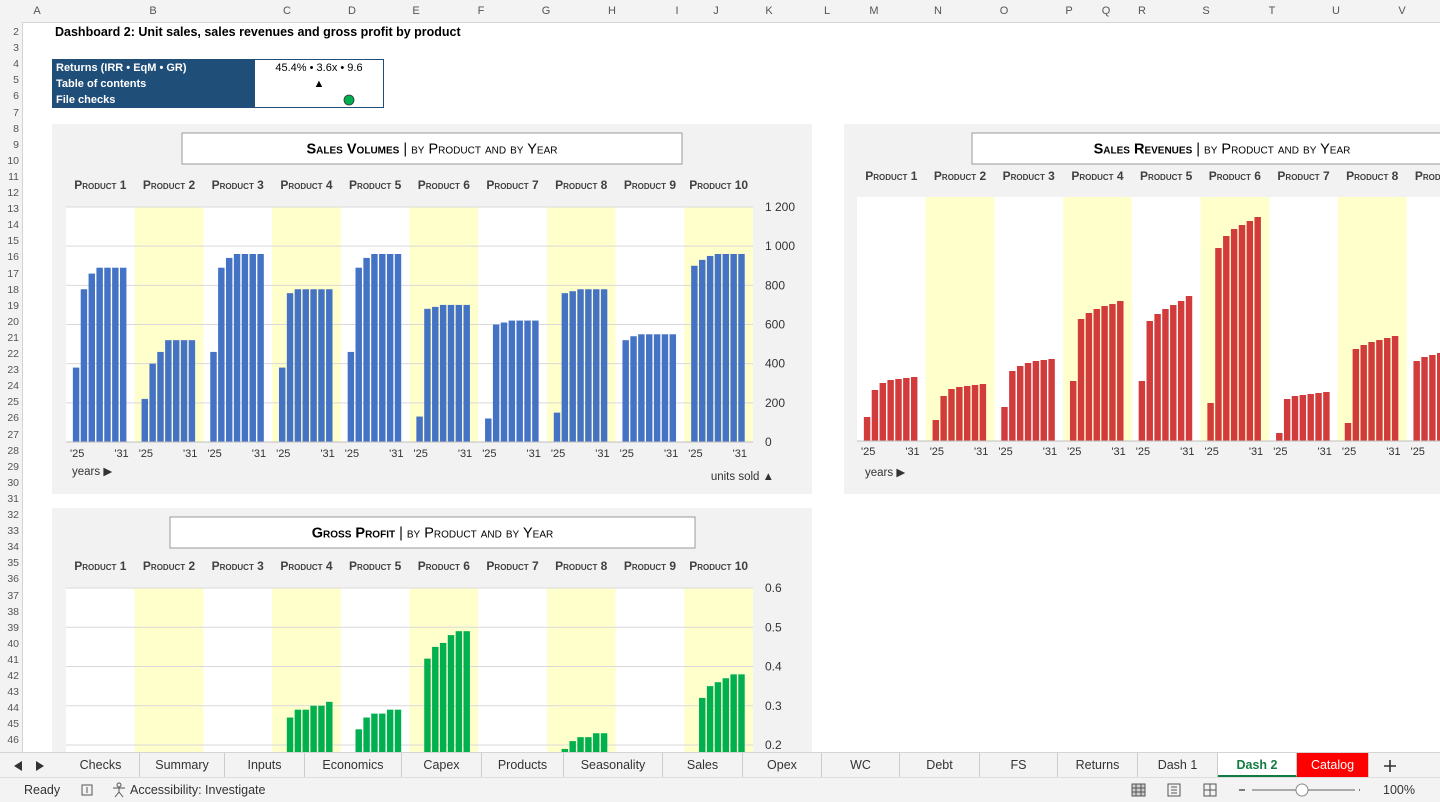 This screenshot has width=1440, height=802. What do you see at coordinates (29, 766) in the screenshot?
I see `tab-scroll-arrows` at bounding box center [29, 766].